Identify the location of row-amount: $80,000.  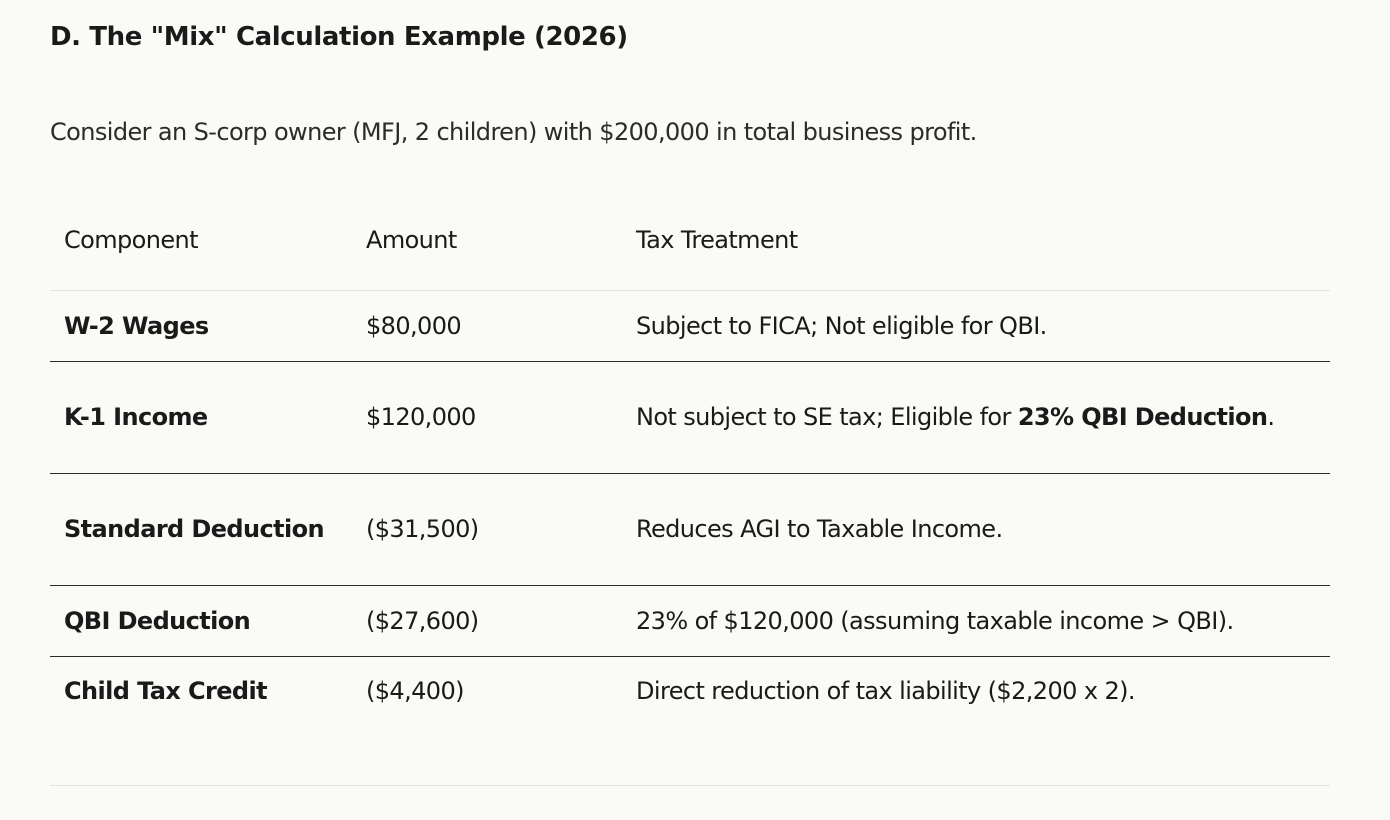
(487, 326).